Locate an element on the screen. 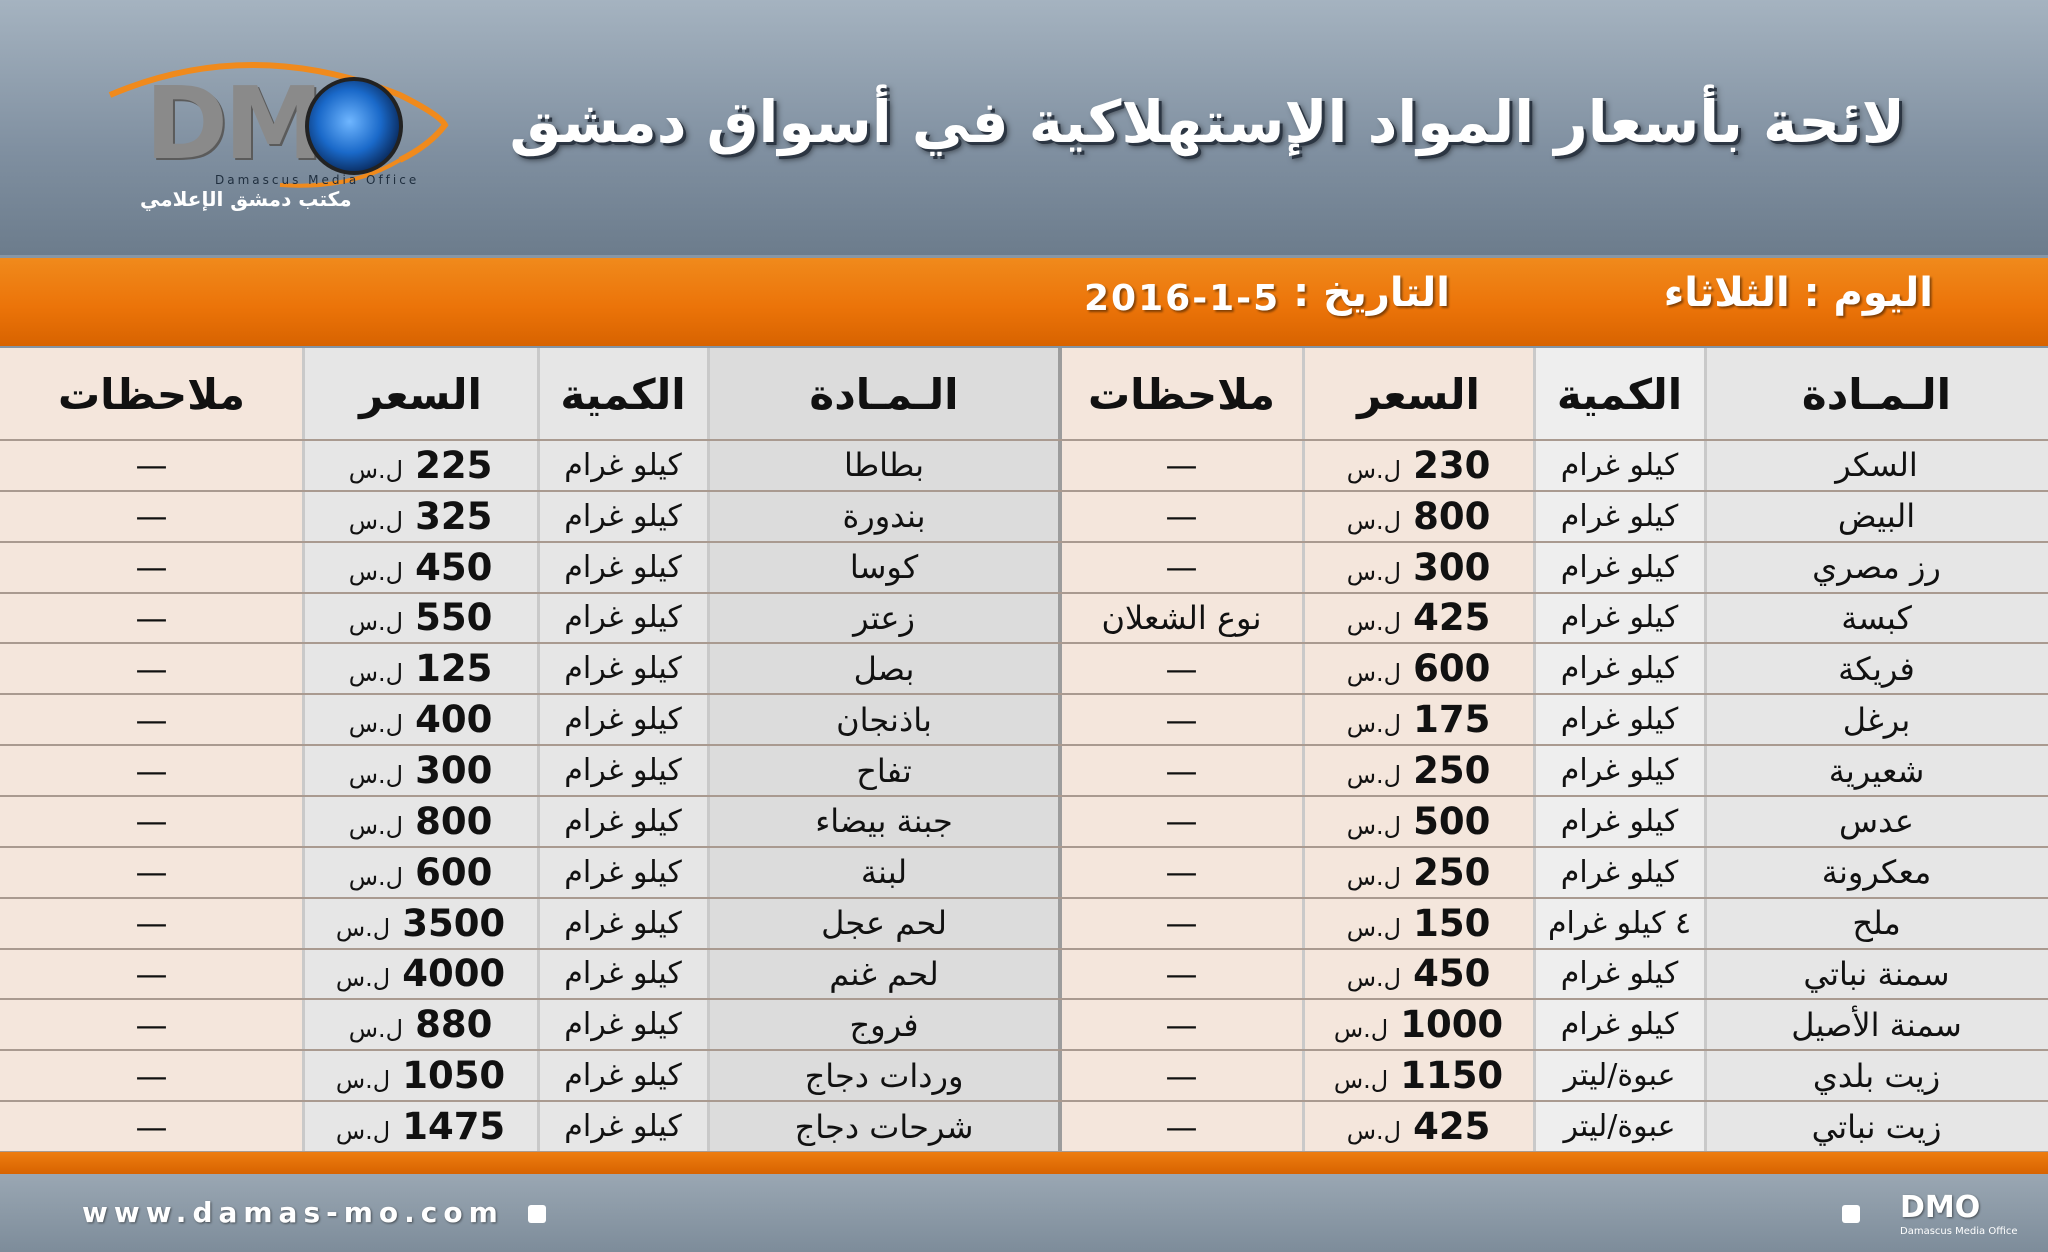  table-cell-material: كوسا is located at coordinates (884, 567).